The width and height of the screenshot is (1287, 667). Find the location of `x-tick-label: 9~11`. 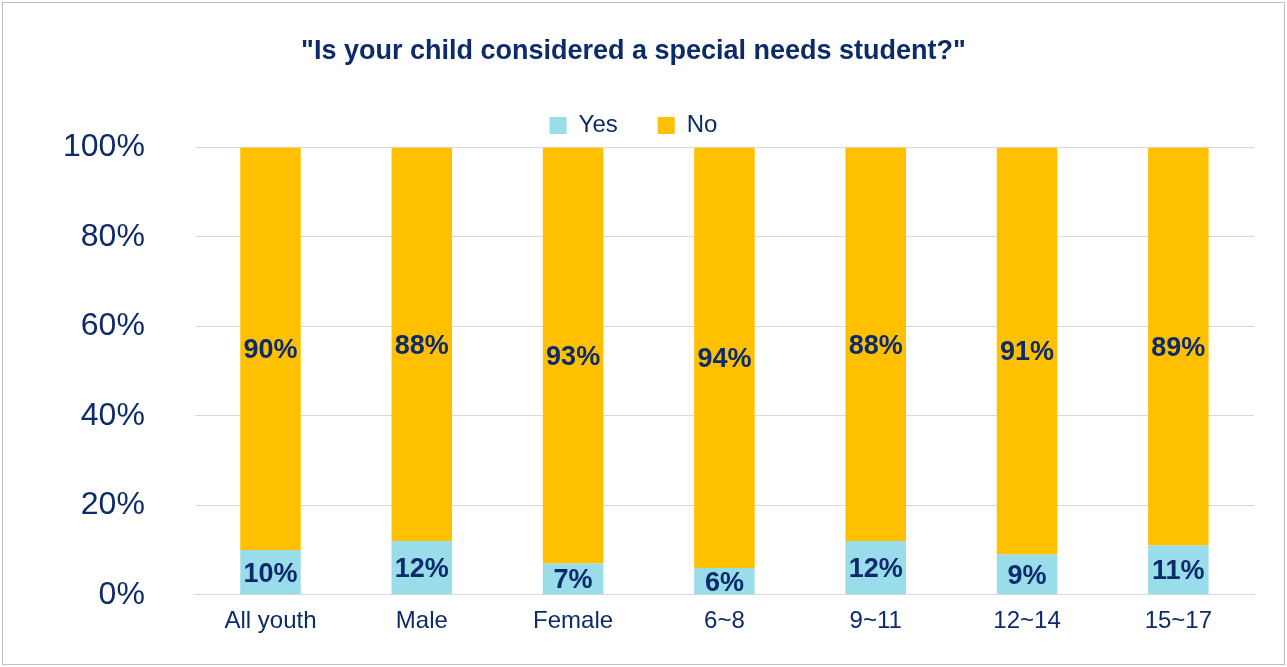

x-tick-label: 9~11 is located at coordinates (875, 619).